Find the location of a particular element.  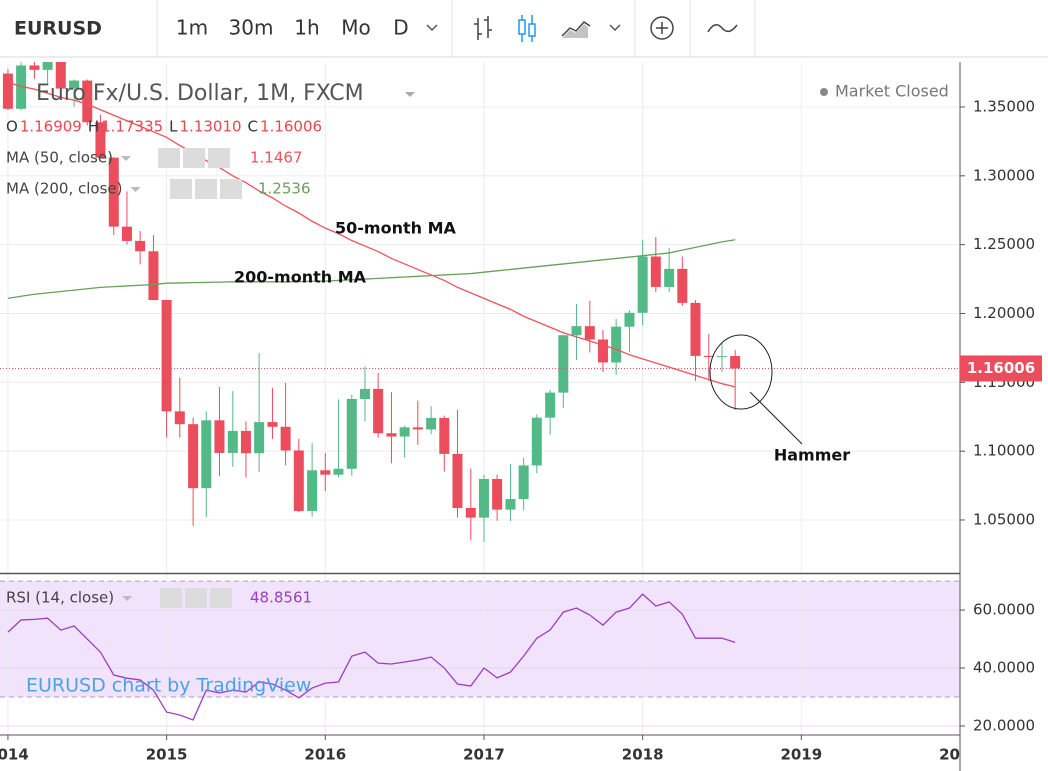

status-dot is located at coordinates (824, 92).